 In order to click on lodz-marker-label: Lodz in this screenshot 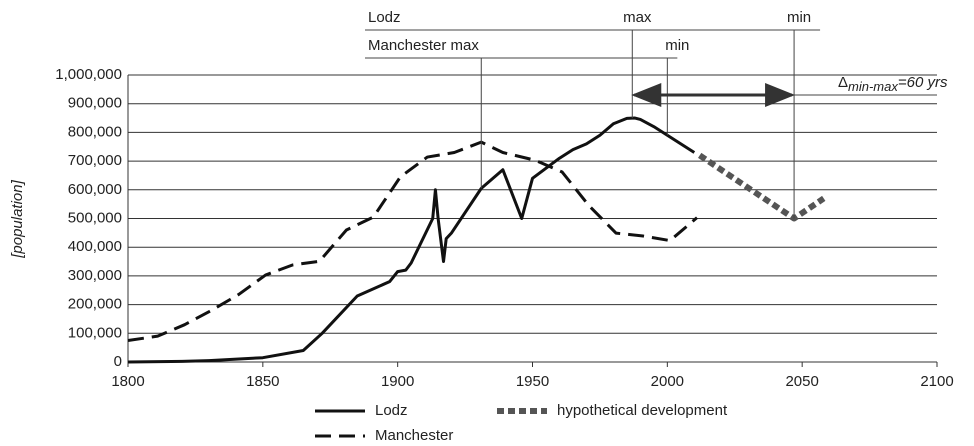, I will do `click(384, 17)`.